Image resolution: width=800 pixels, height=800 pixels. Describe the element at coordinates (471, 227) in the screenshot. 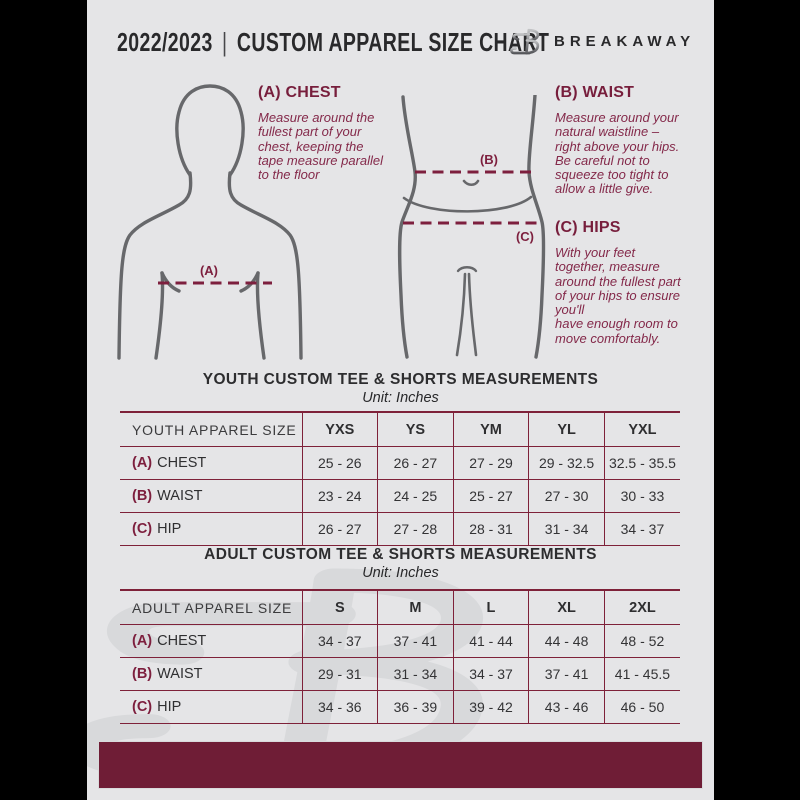

I see `waist-hips-measurement-figure: (B) (C)` at that location.